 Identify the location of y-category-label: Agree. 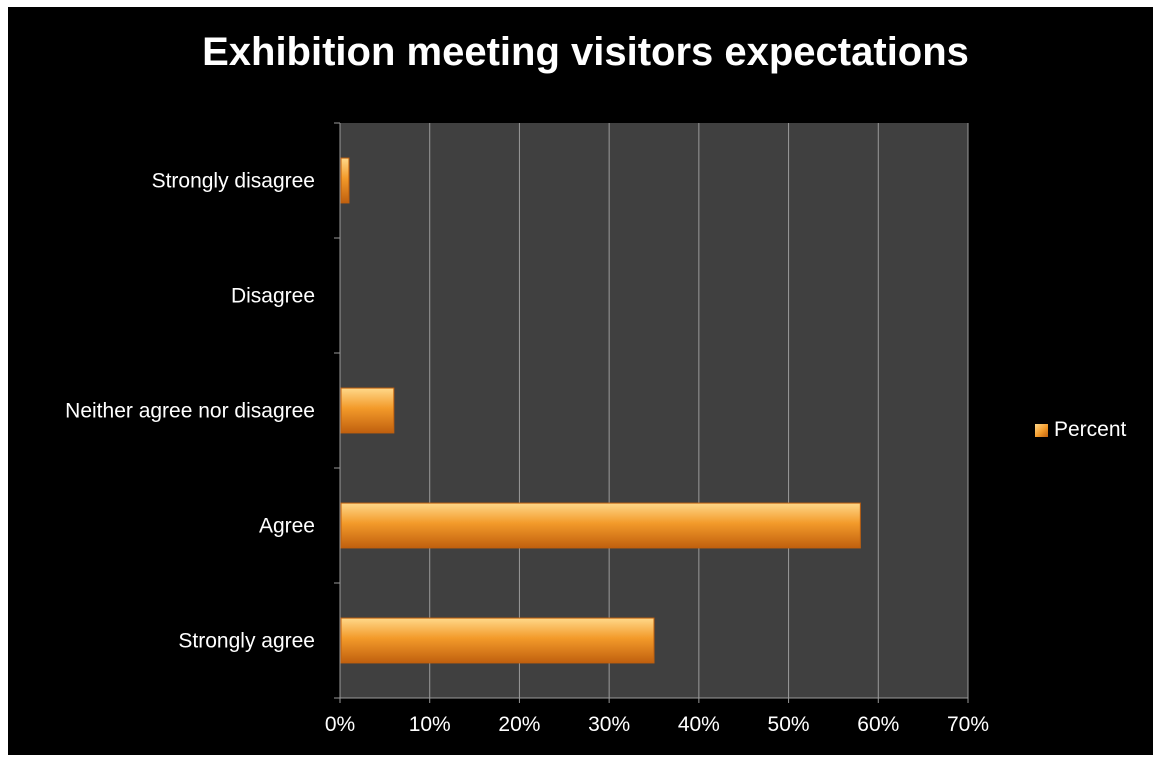
(287, 526).